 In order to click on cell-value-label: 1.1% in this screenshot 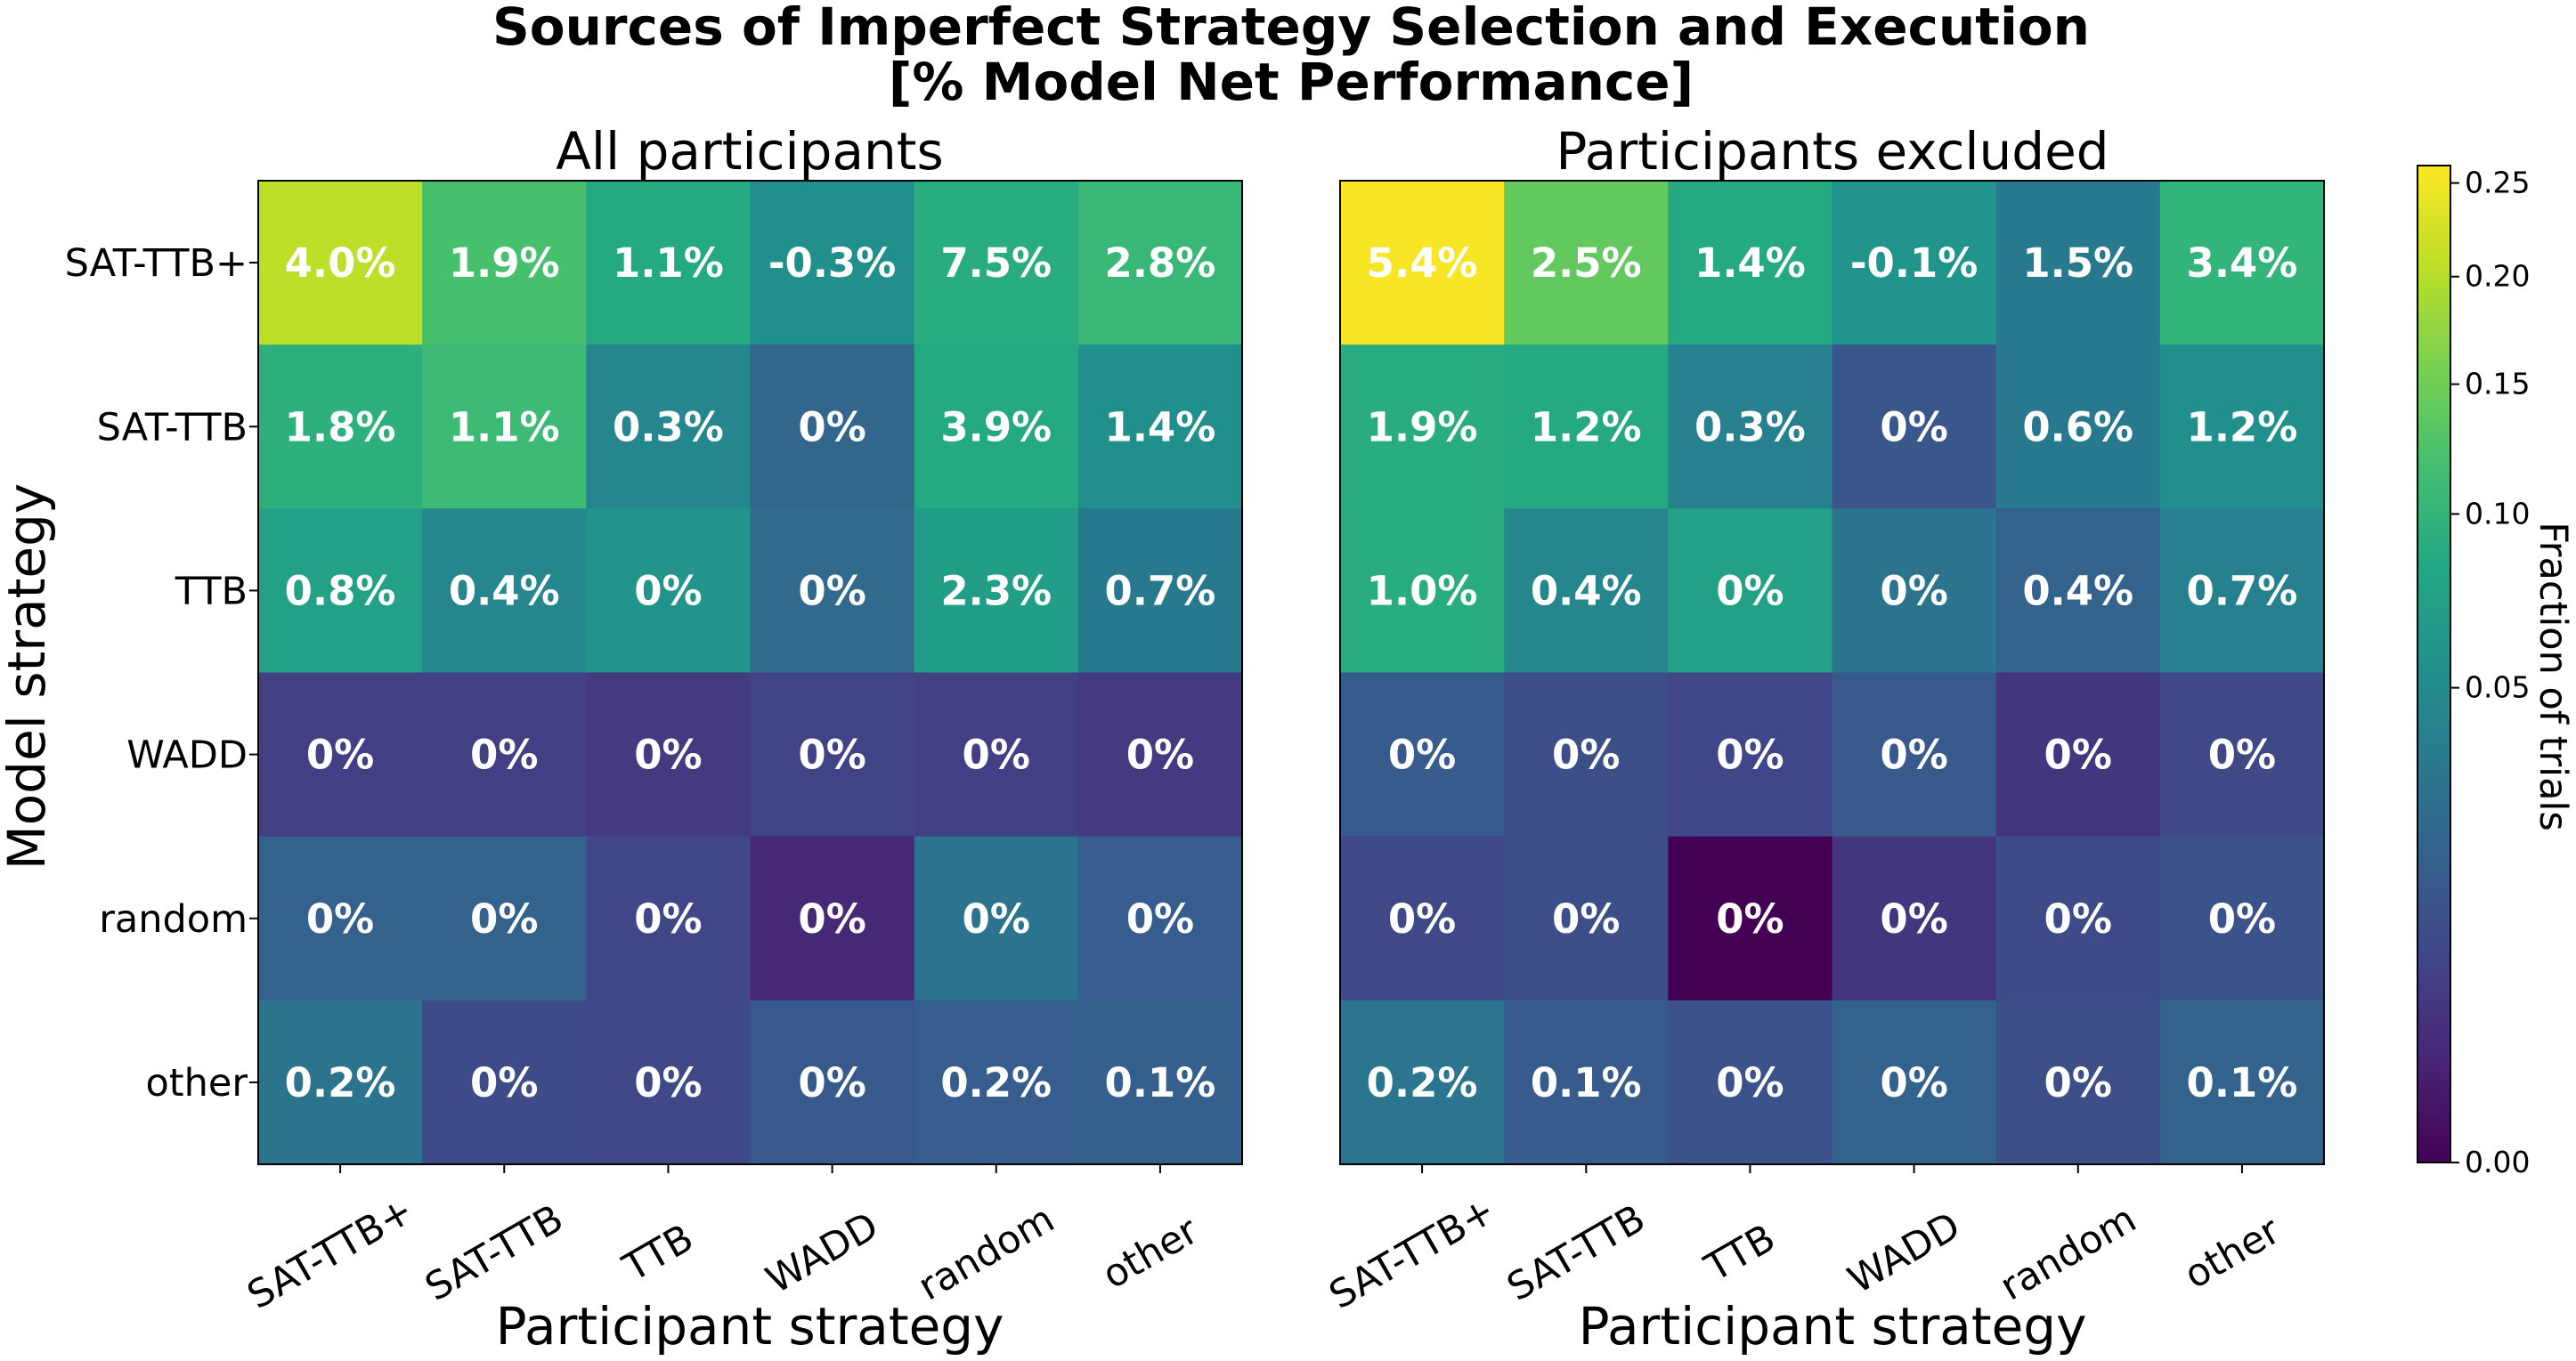, I will do `click(504, 426)`.